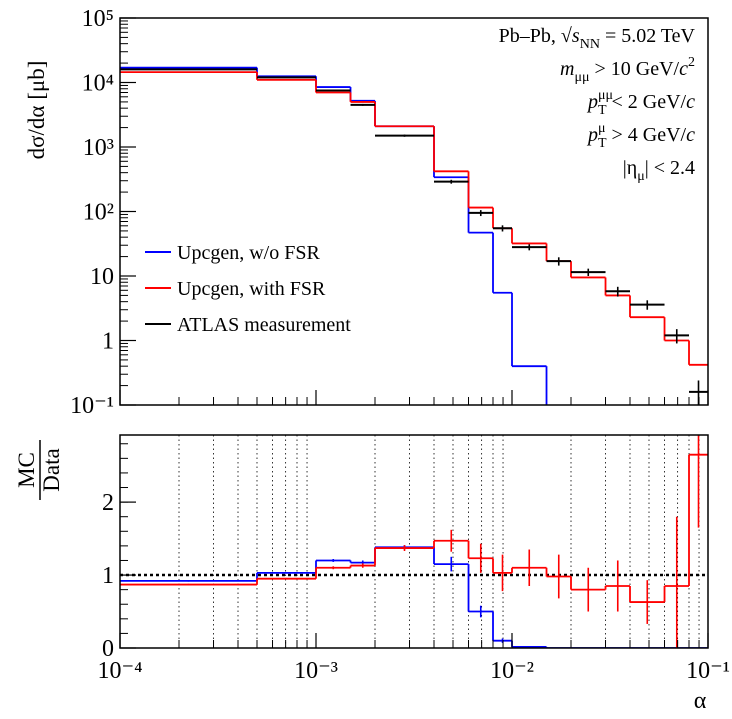  I want to click on annotation-part: s, so click(576, 36).